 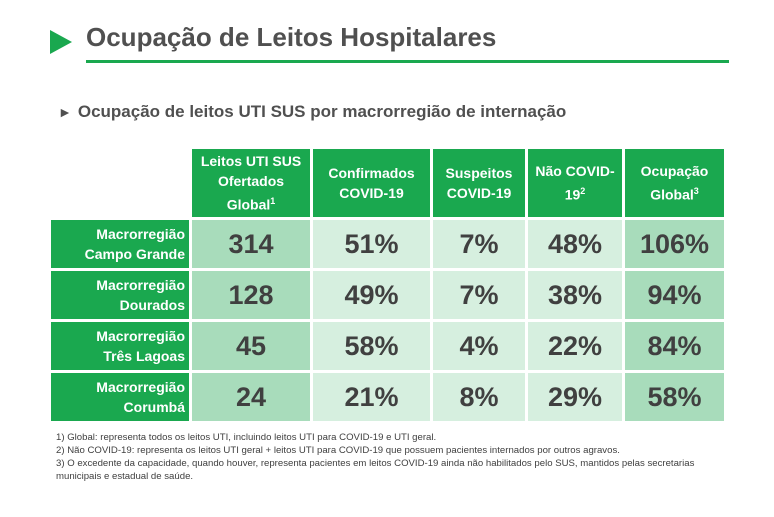 What do you see at coordinates (479, 346) in the screenshot?
I see `cell-suspeitos: 4%` at bounding box center [479, 346].